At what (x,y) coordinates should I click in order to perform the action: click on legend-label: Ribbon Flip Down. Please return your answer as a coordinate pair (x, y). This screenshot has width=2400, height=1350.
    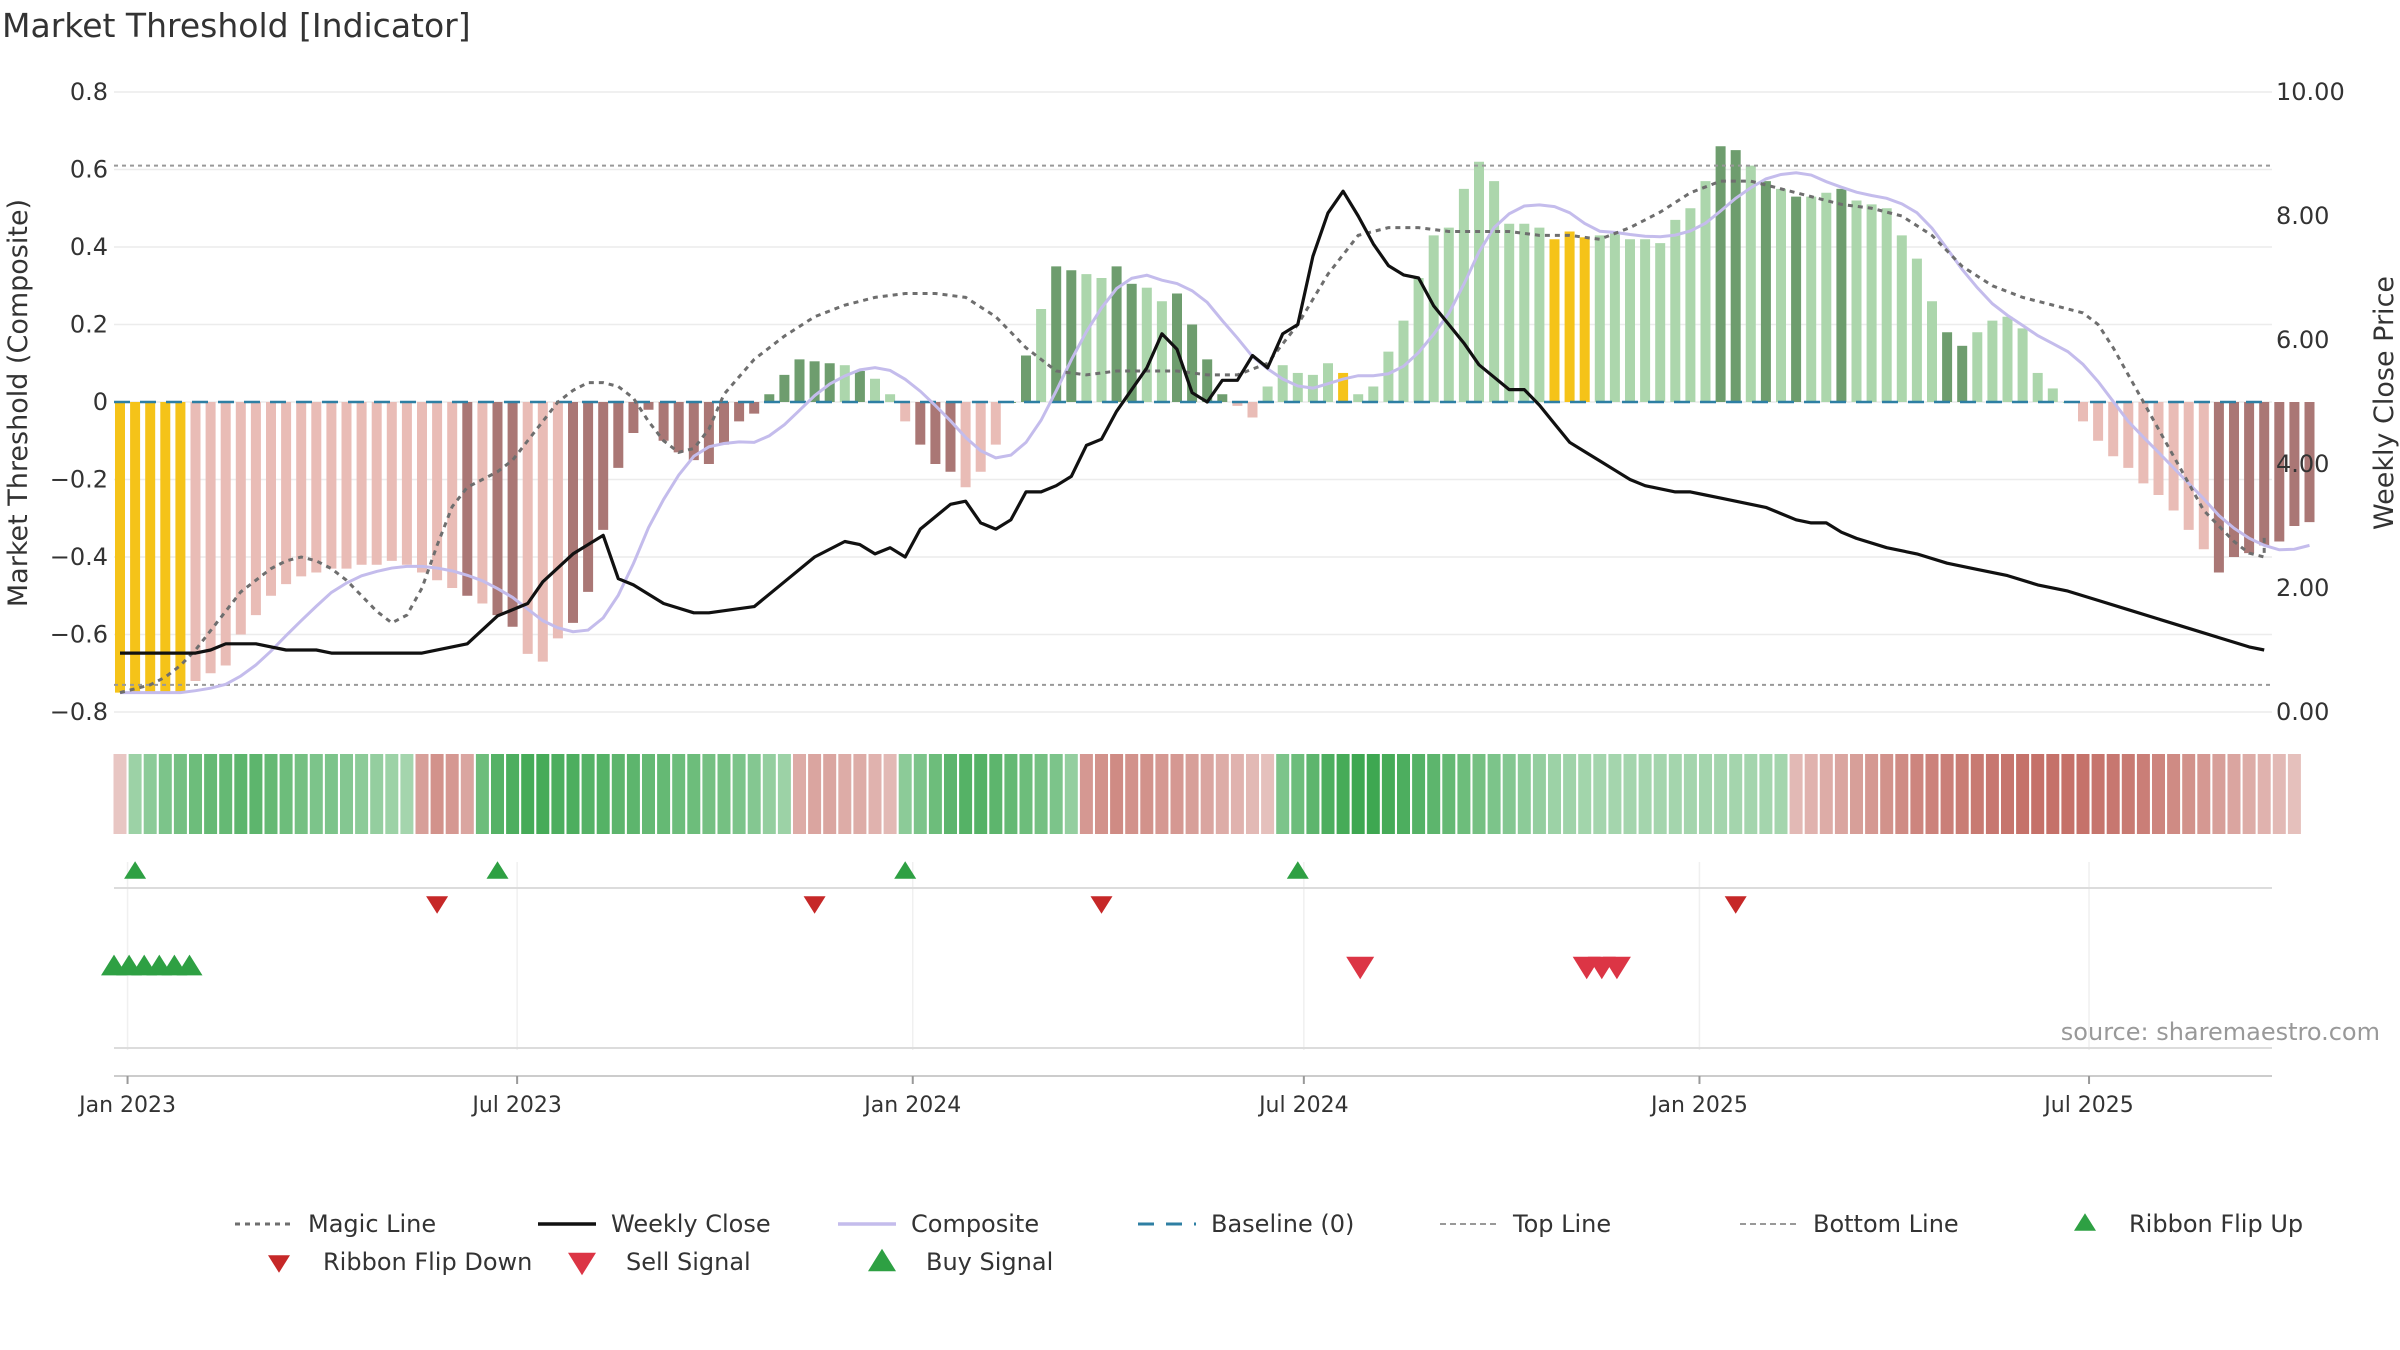
    Looking at the image, I should click on (427, 1262).